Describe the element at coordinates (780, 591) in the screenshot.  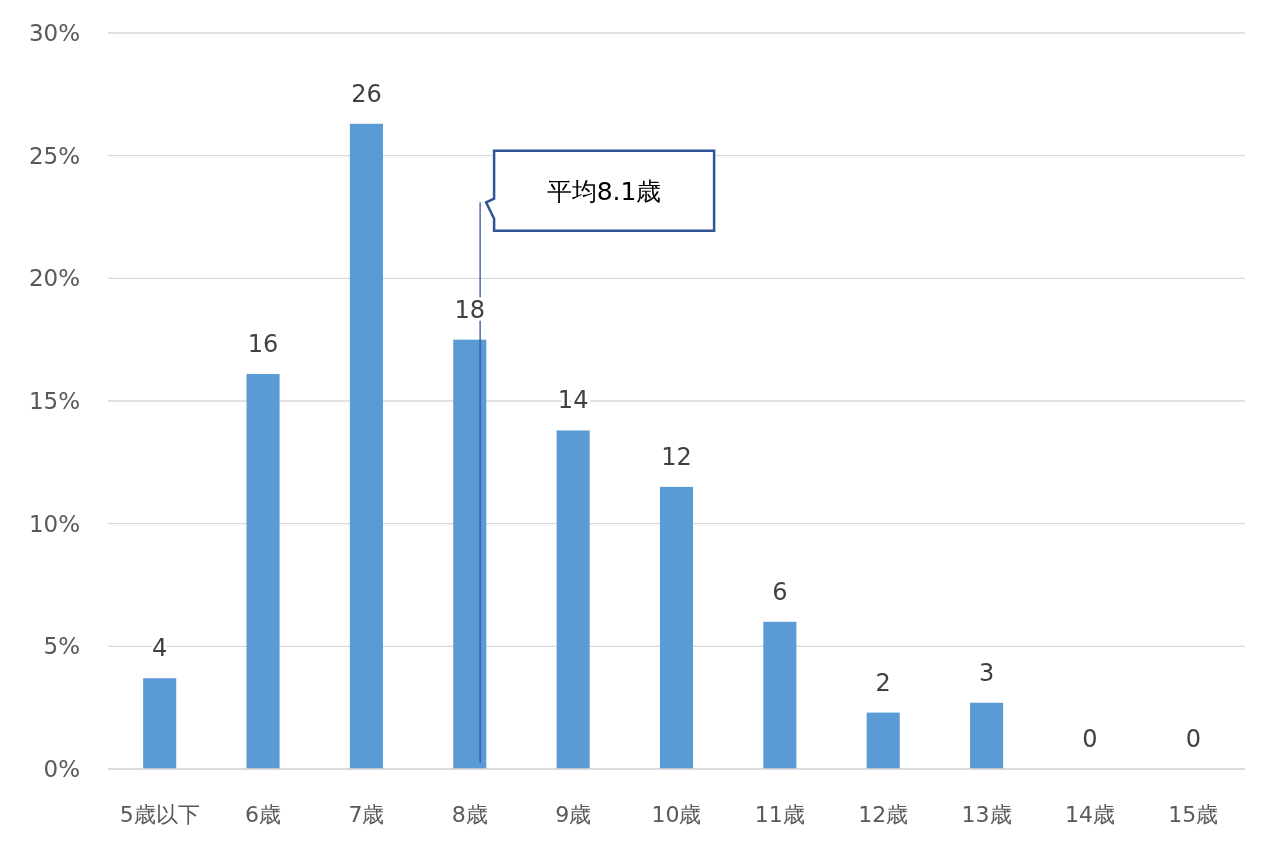
I see `data-label: 6` at that location.